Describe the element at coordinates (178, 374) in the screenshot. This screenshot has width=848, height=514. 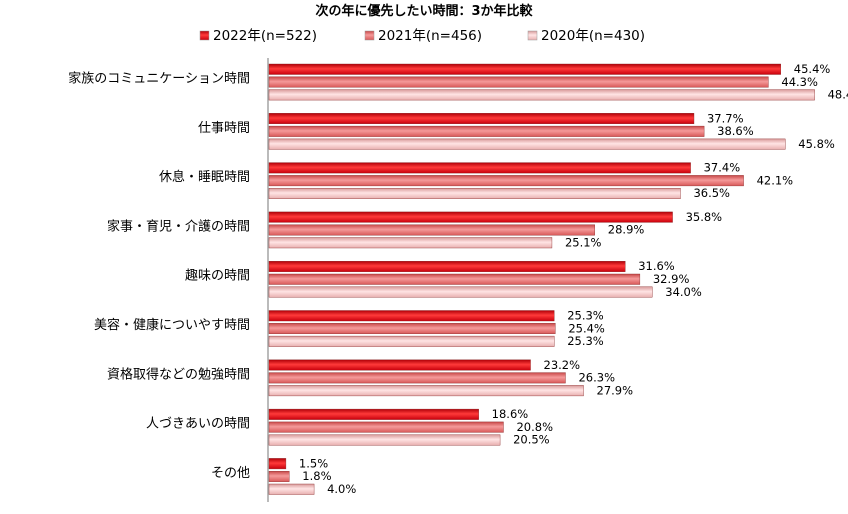
I see `category-label-6: 資格取得などの勉強時間` at that location.